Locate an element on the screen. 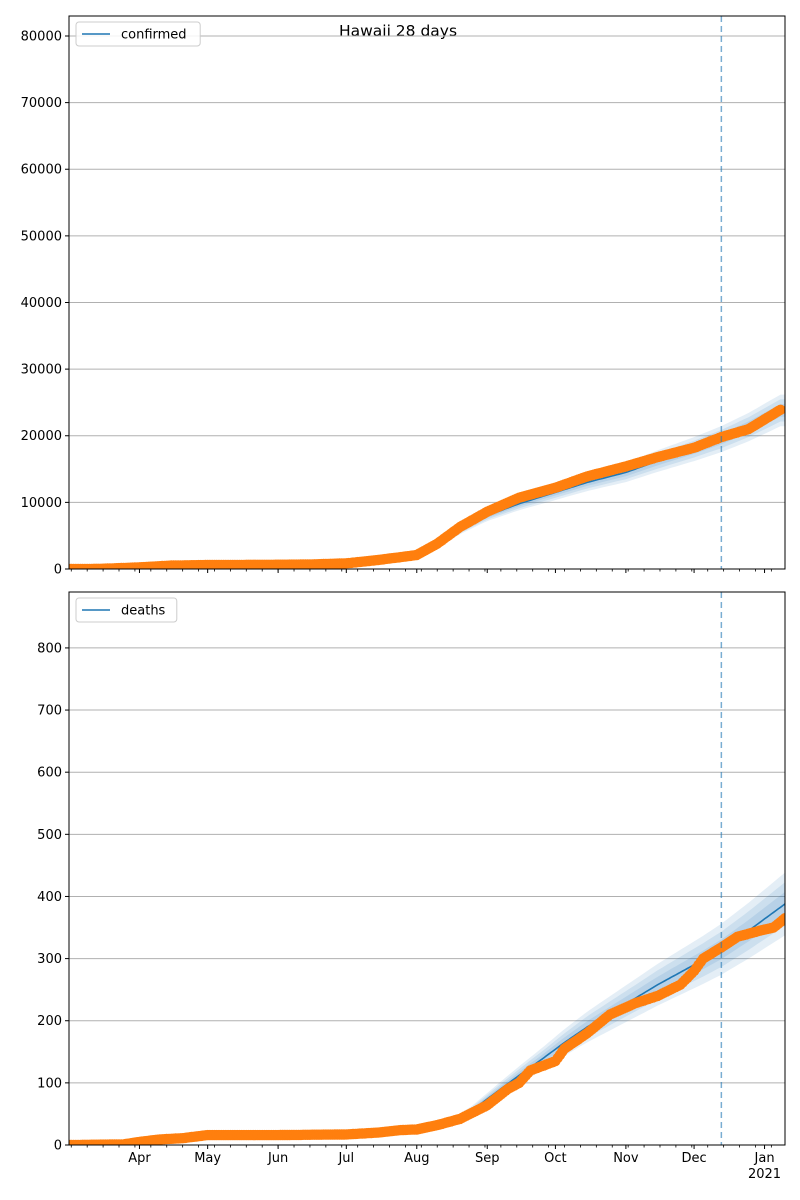 The height and width of the screenshot is (1200, 800). x-tick-label: Aug is located at coordinates (416, 1158).